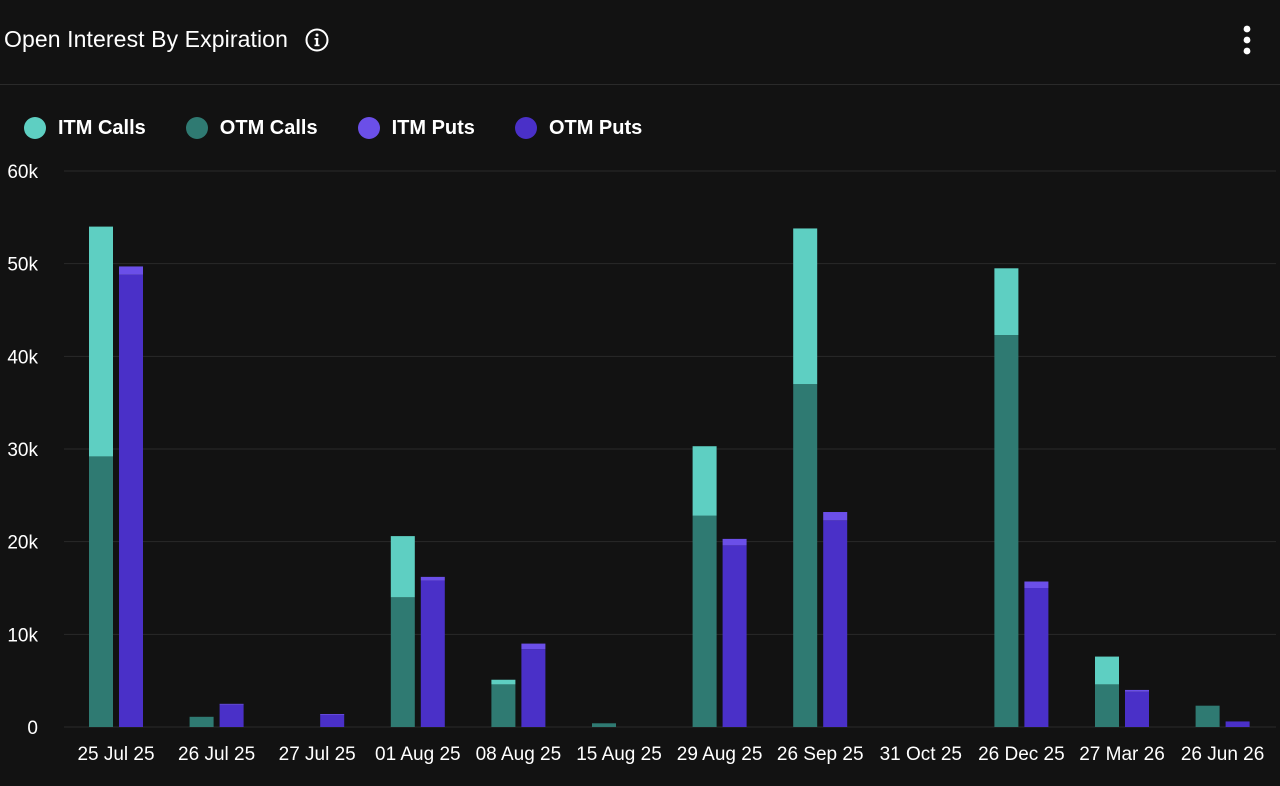  I want to click on x-tick-label: 25 Jul 25, so click(115, 754).